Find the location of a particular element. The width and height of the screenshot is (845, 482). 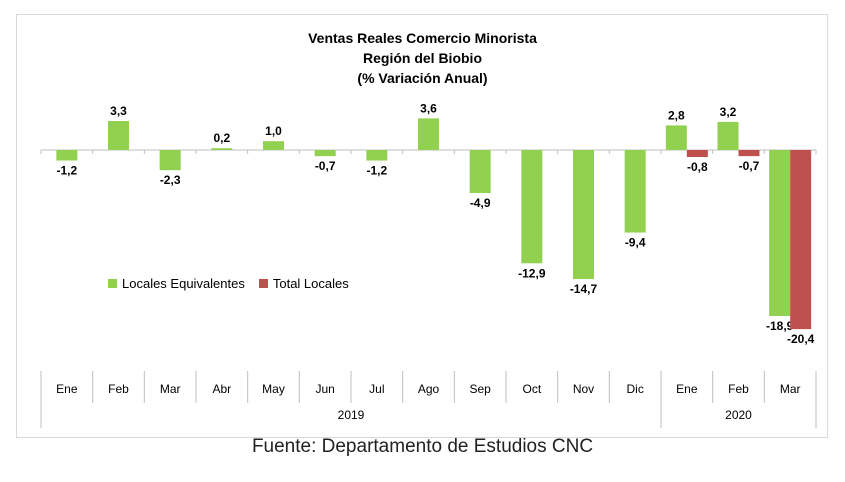

legend-item-total-locales: Total Locales is located at coordinates (303, 283).